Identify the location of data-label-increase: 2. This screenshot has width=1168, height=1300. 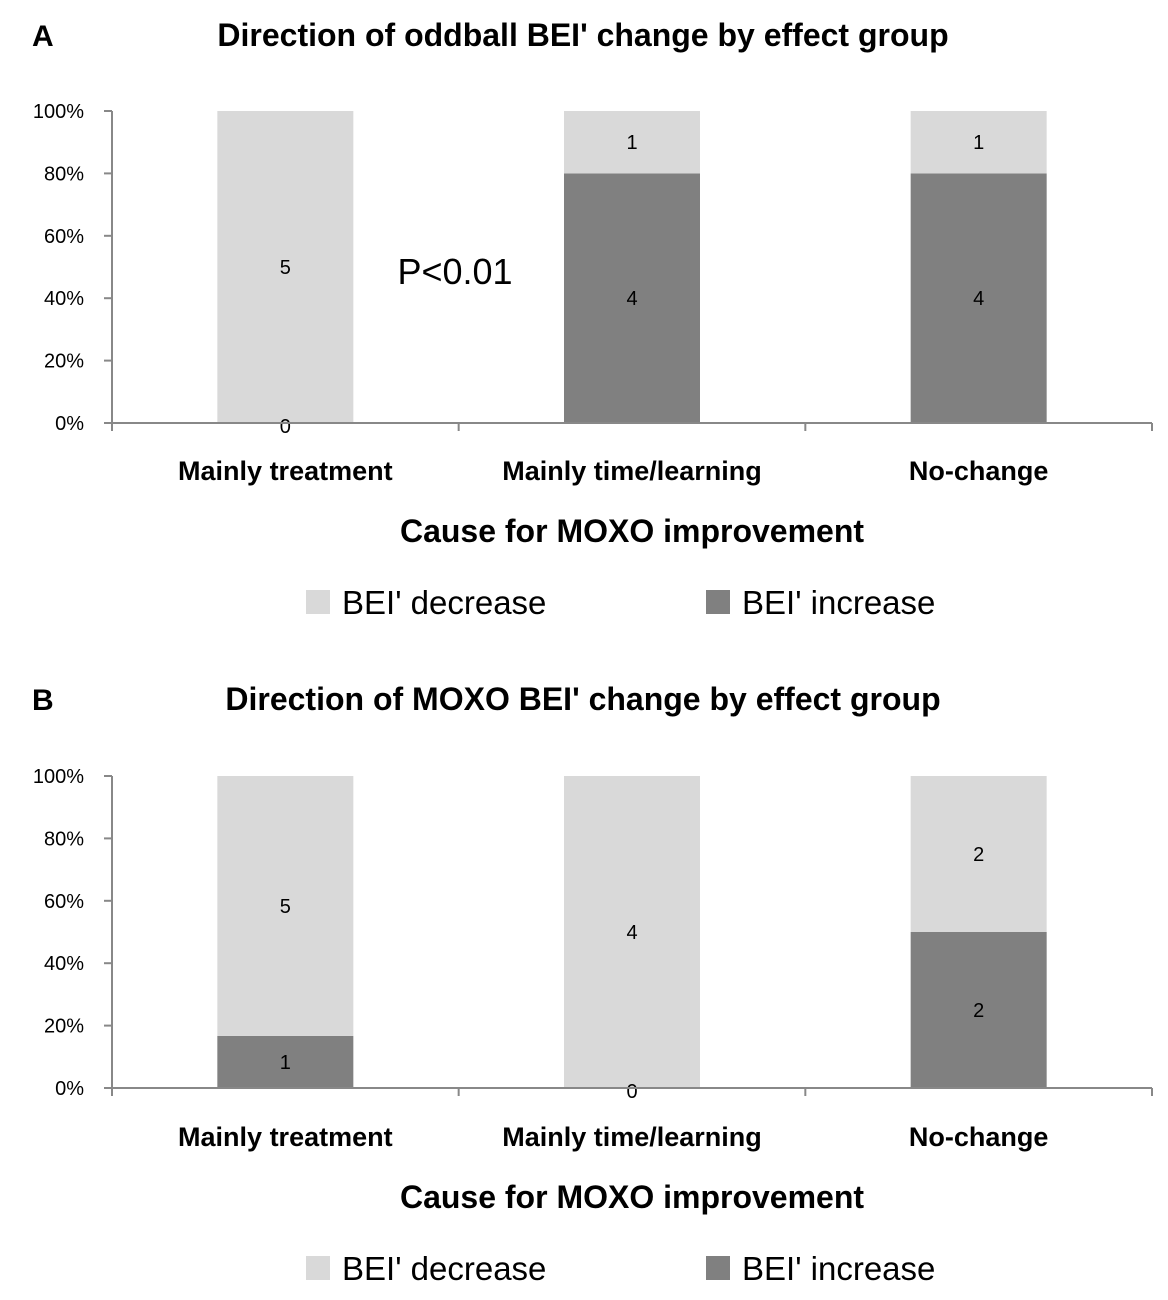
(978, 1011).